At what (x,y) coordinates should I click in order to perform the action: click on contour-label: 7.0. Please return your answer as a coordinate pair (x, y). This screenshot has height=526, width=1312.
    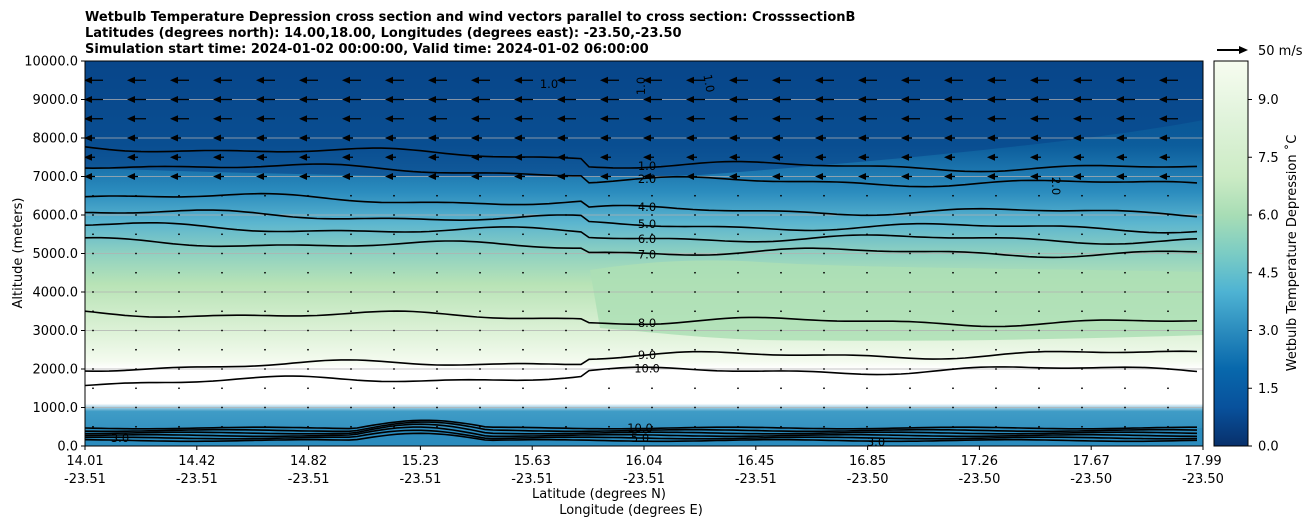
    Looking at the image, I should click on (647, 254).